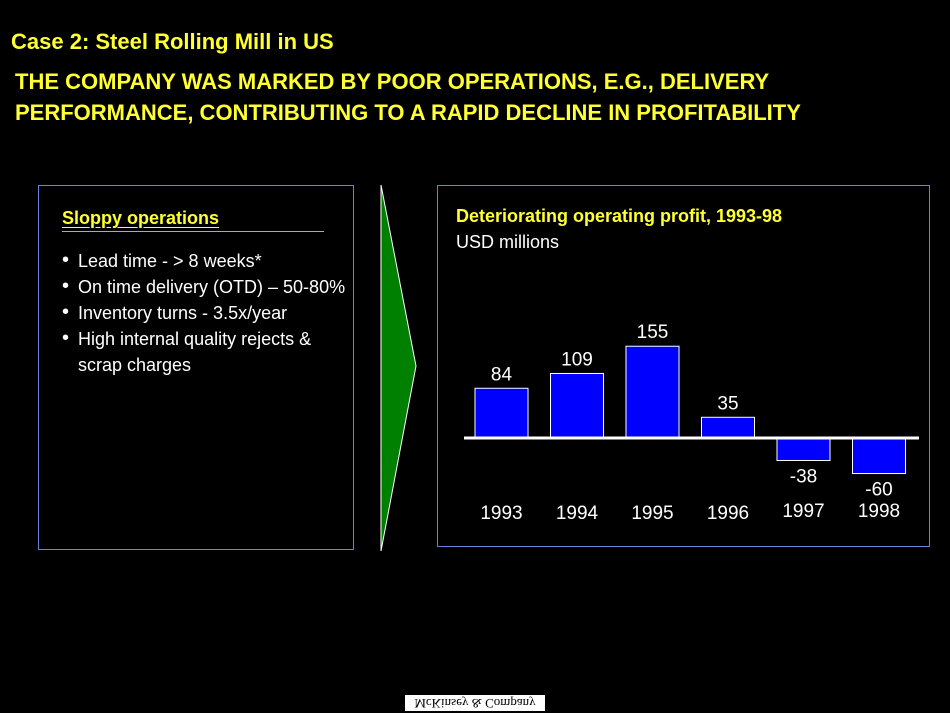 Image resolution: width=950 pixels, height=713 pixels. What do you see at coordinates (577, 513) in the screenshot?
I see `x-tick-label-1994: 1994` at bounding box center [577, 513].